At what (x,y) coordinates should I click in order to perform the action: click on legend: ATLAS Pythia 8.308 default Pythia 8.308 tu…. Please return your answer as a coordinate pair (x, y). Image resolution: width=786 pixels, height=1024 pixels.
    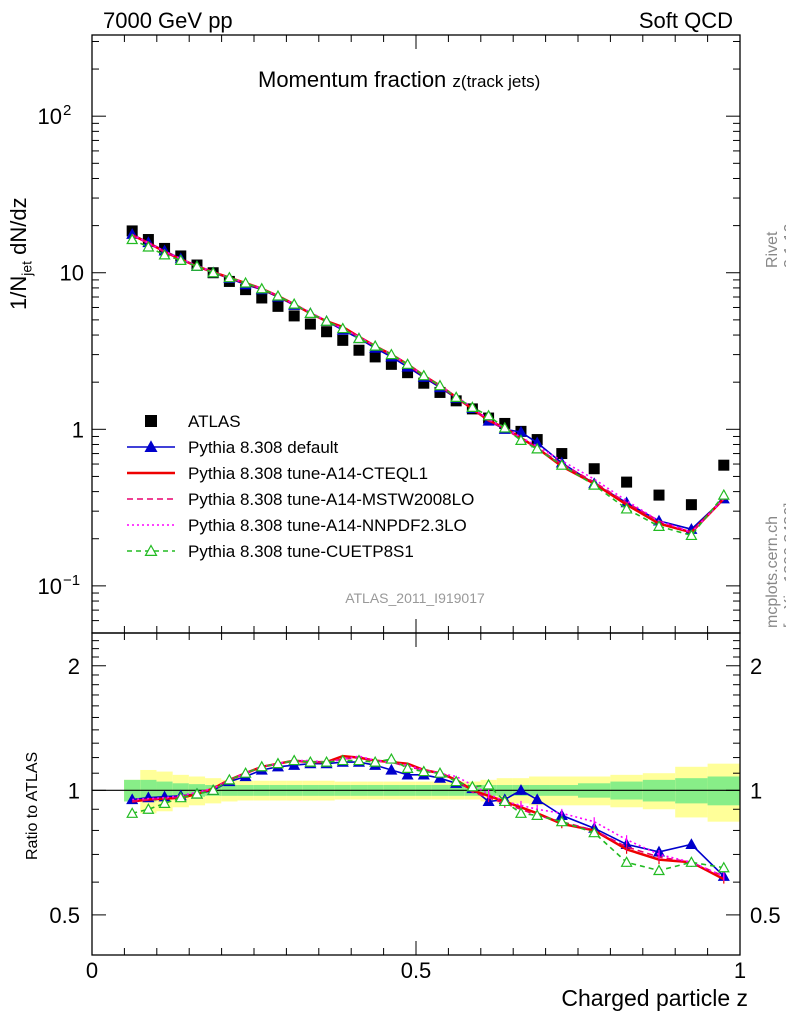
    Looking at the image, I should click on (300, 486).